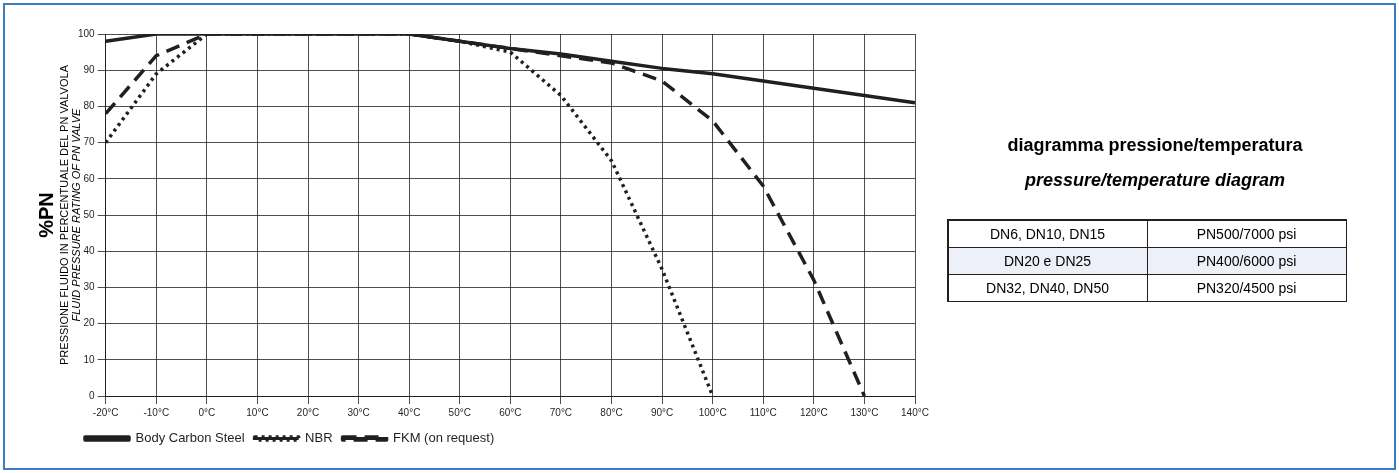  I want to click on y-tick-label: 80, so click(89, 106).